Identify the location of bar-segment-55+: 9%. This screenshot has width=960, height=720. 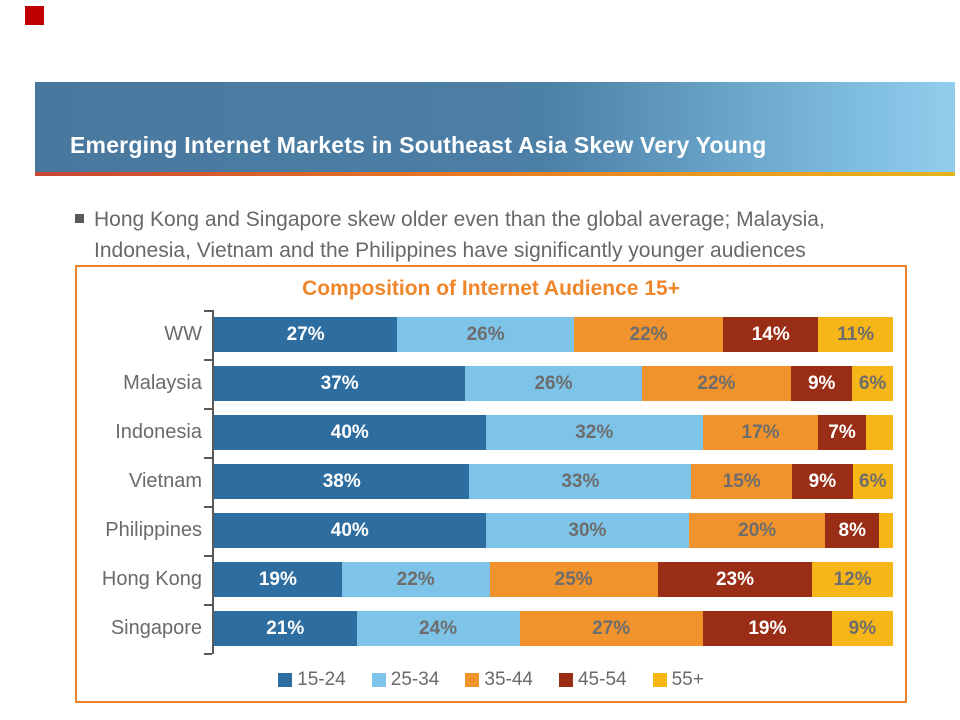
(862, 628).